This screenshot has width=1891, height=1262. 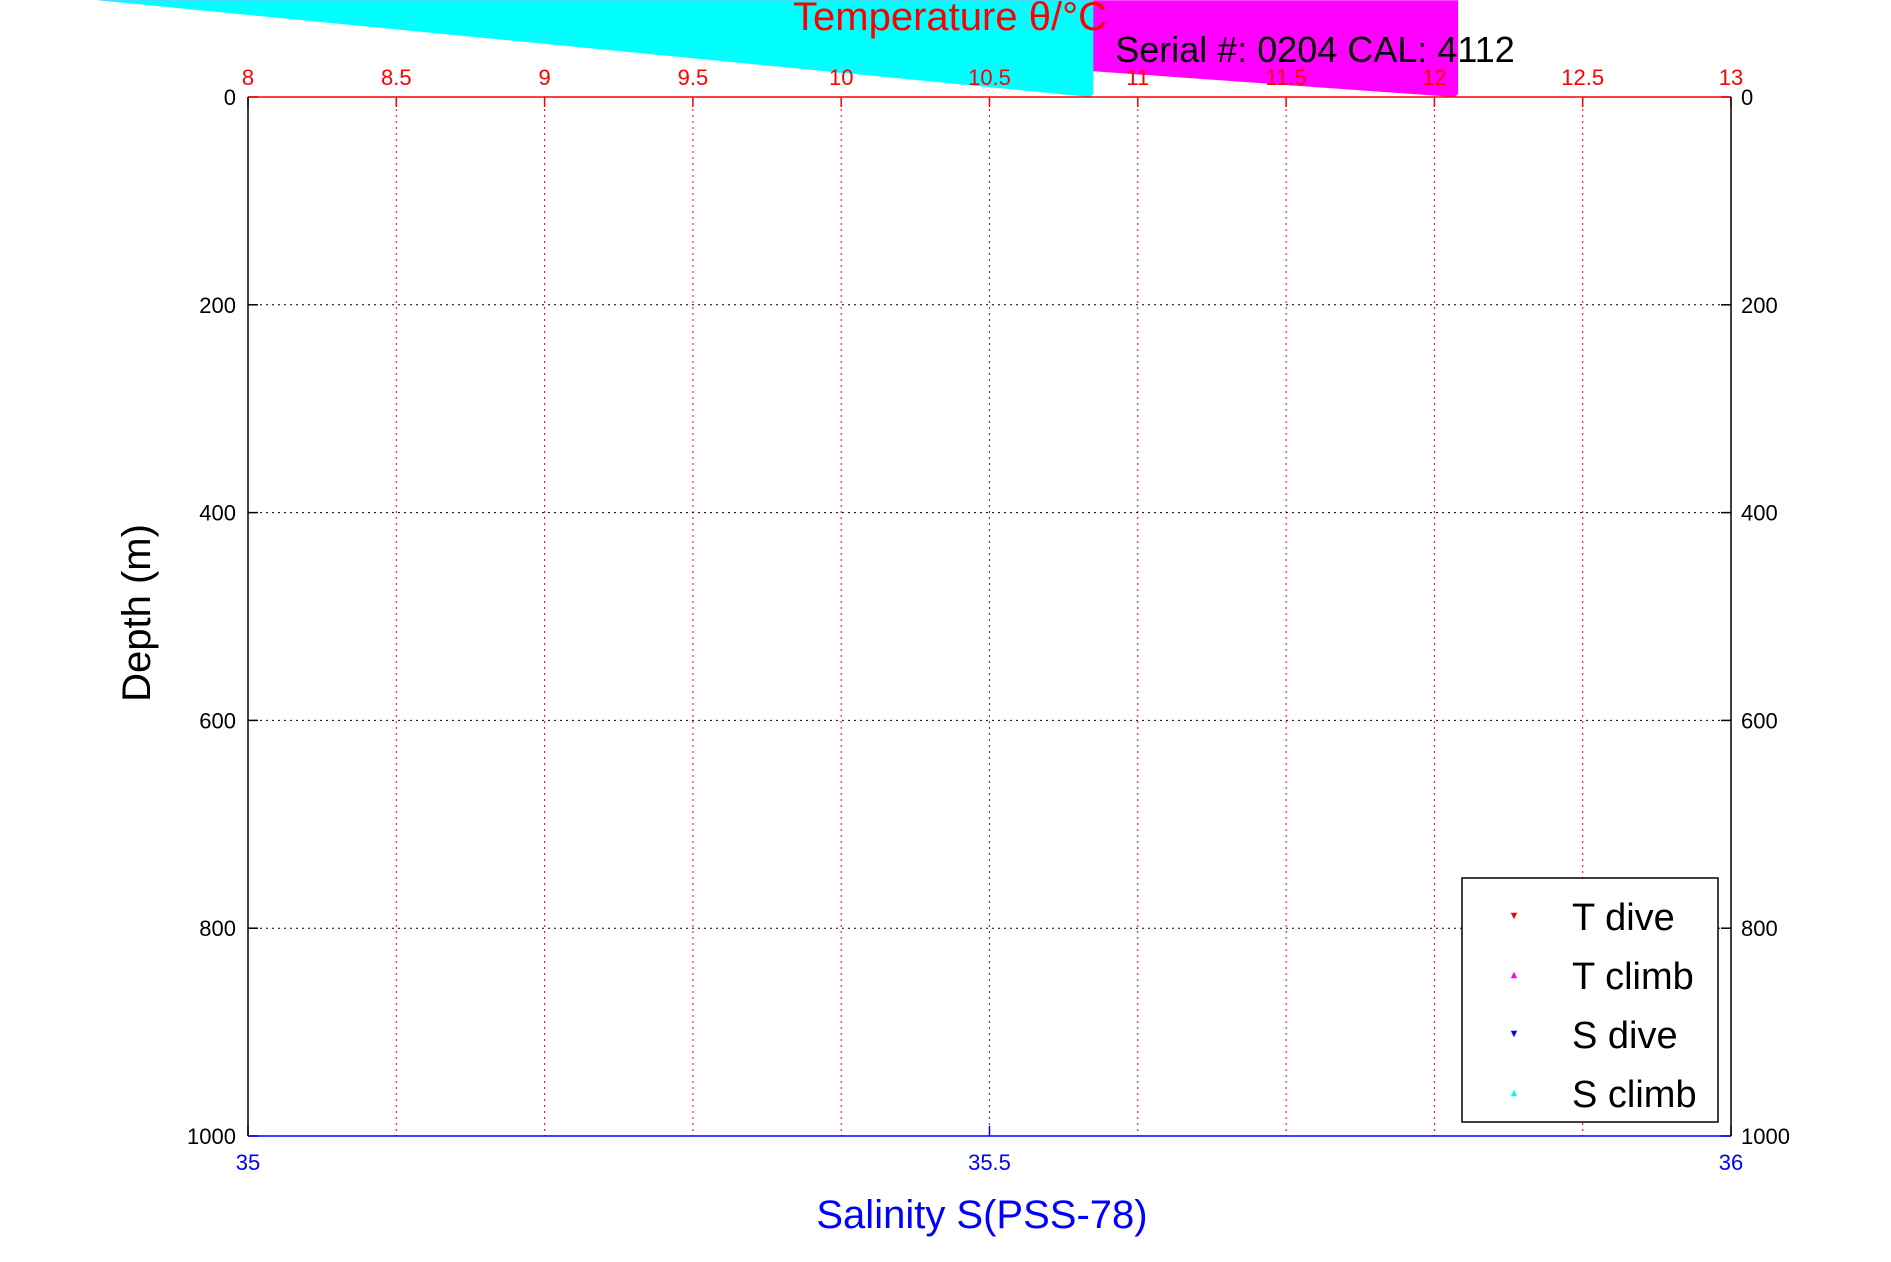 What do you see at coordinates (981, 1215) in the screenshot?
I see `x-axis-label-salinity: Salinity S(PSS-78)` at bounding box center [981, 1215].